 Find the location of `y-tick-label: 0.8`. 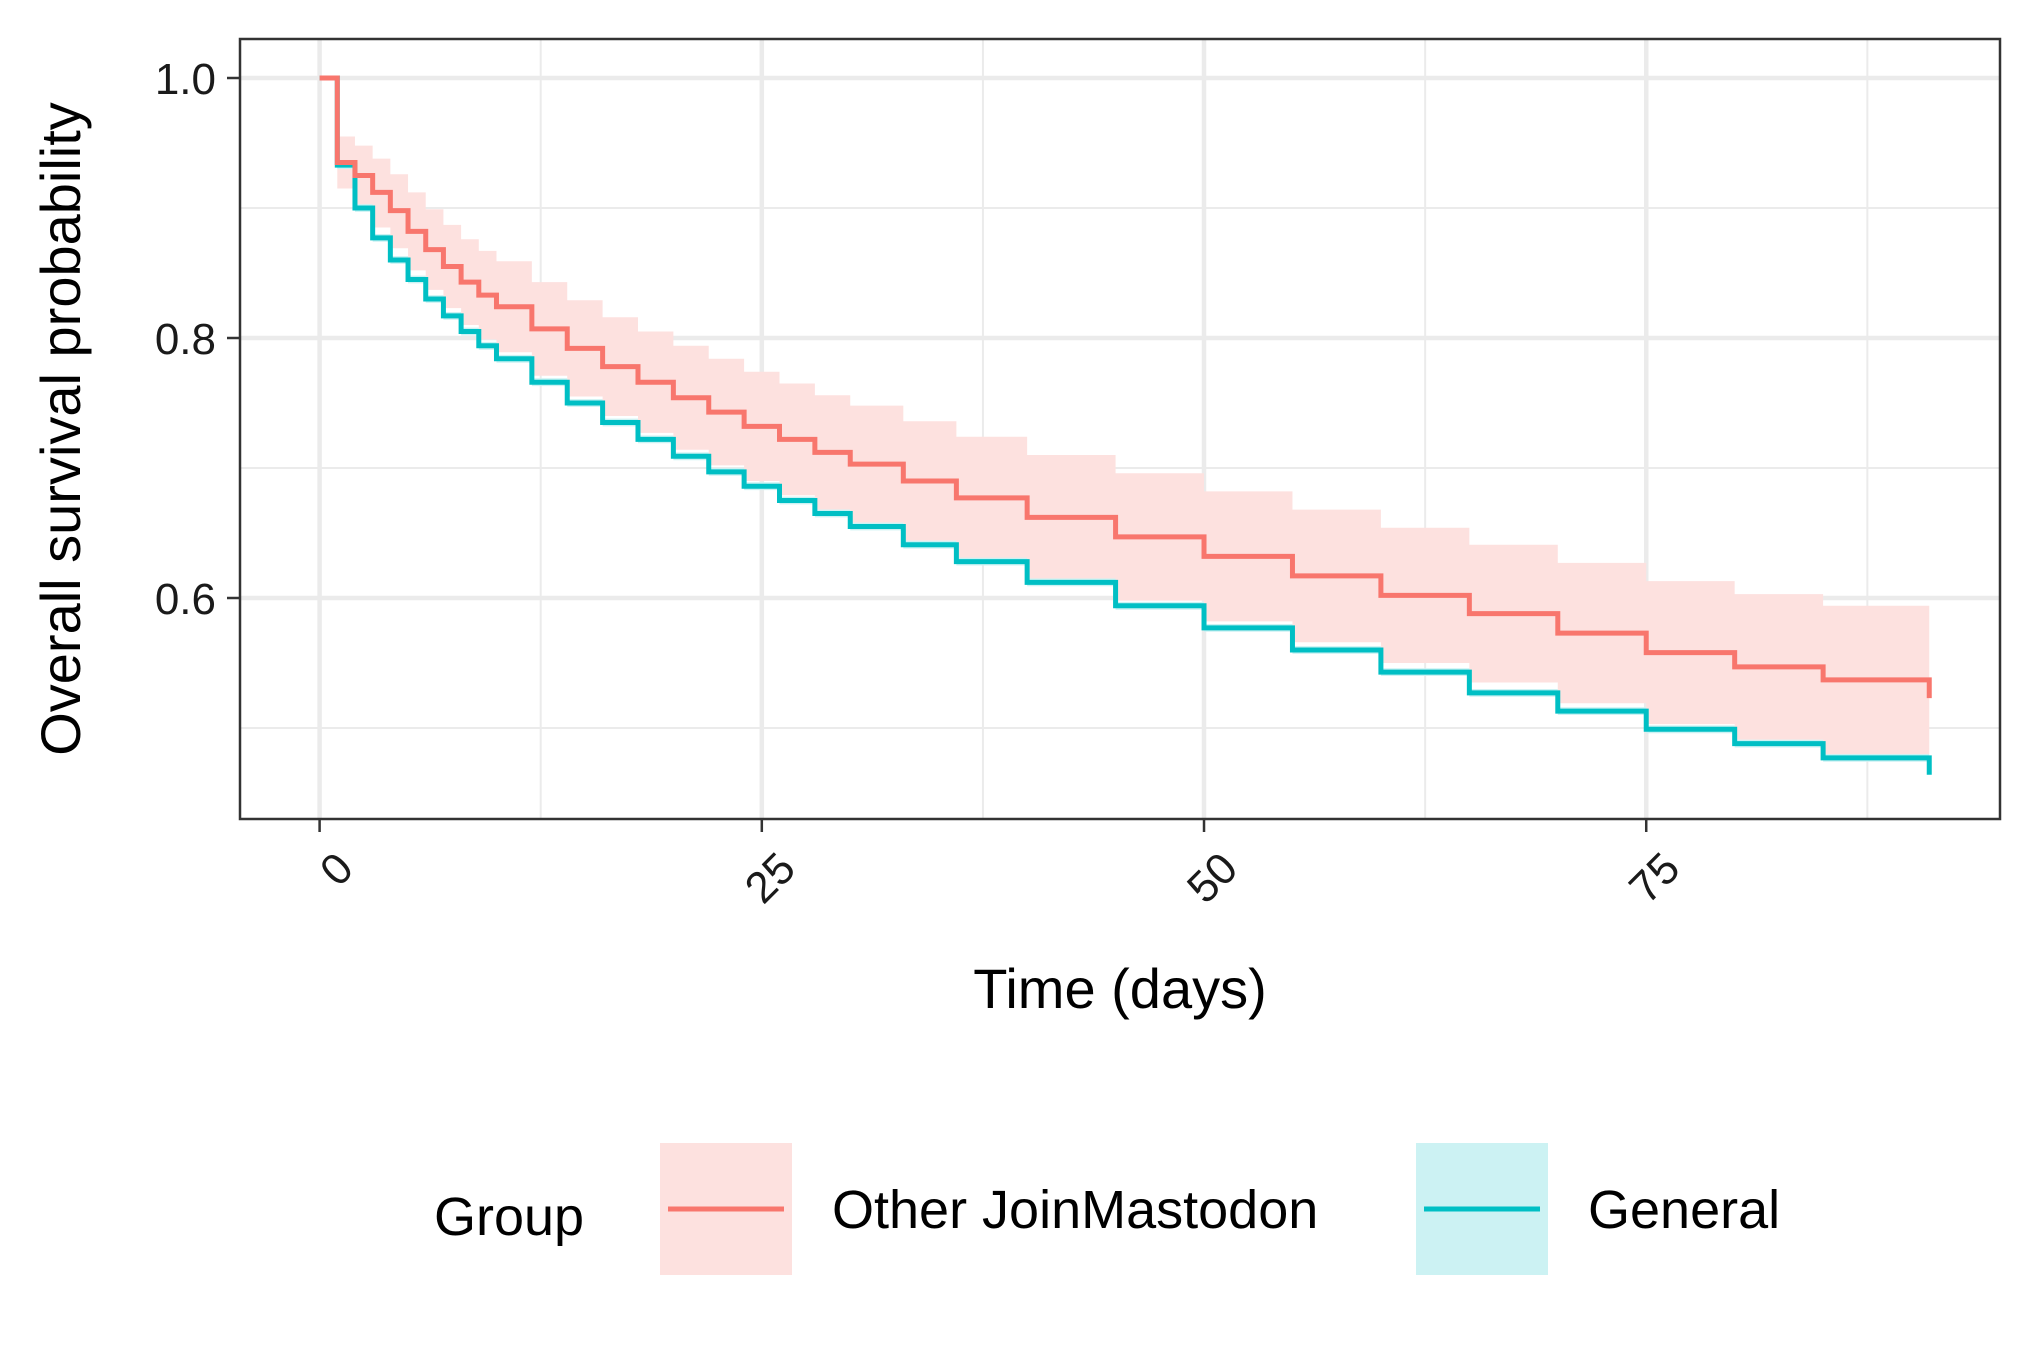

y-tick-label: 0.8 is located at coordinates (185, 339).